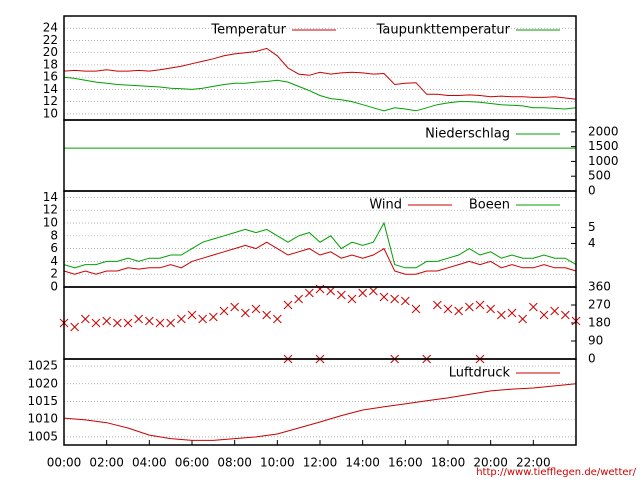  Describe the element at coordinates (149, 463) in the screenshot. I see `x-tick-label: 04:00` at that location.